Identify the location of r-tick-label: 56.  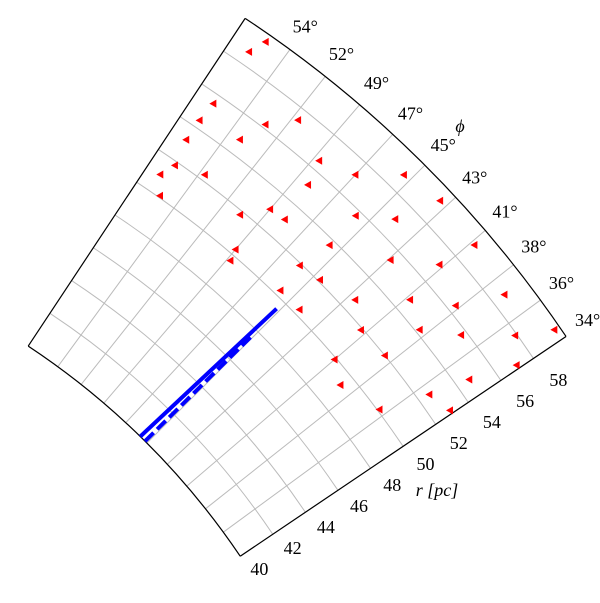
(525, 401).